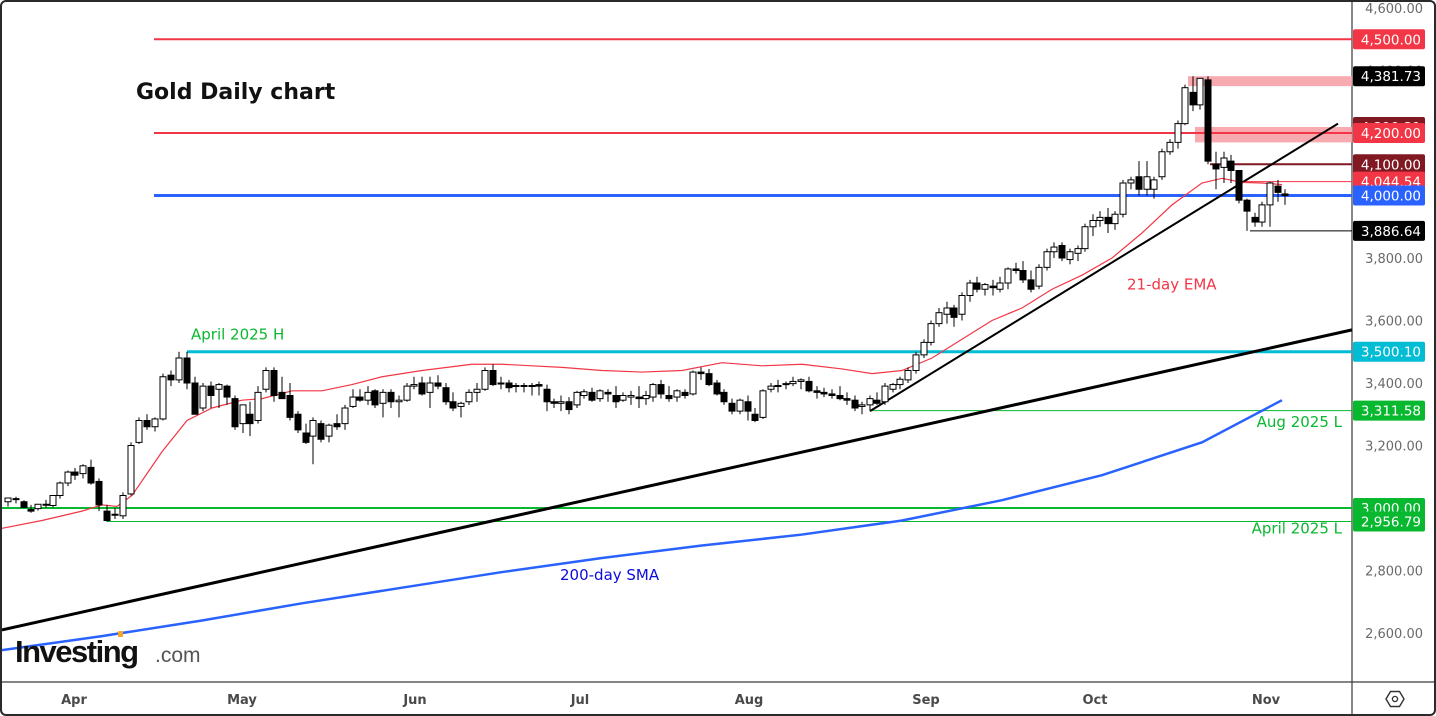 The image size is (1436, 716). What do you see at coordinates (671, 700) in the screenshot?
I see `time-axis: Apr May Jun Jul Aug Sep Oct Nov` at bounding box center [671, 700].